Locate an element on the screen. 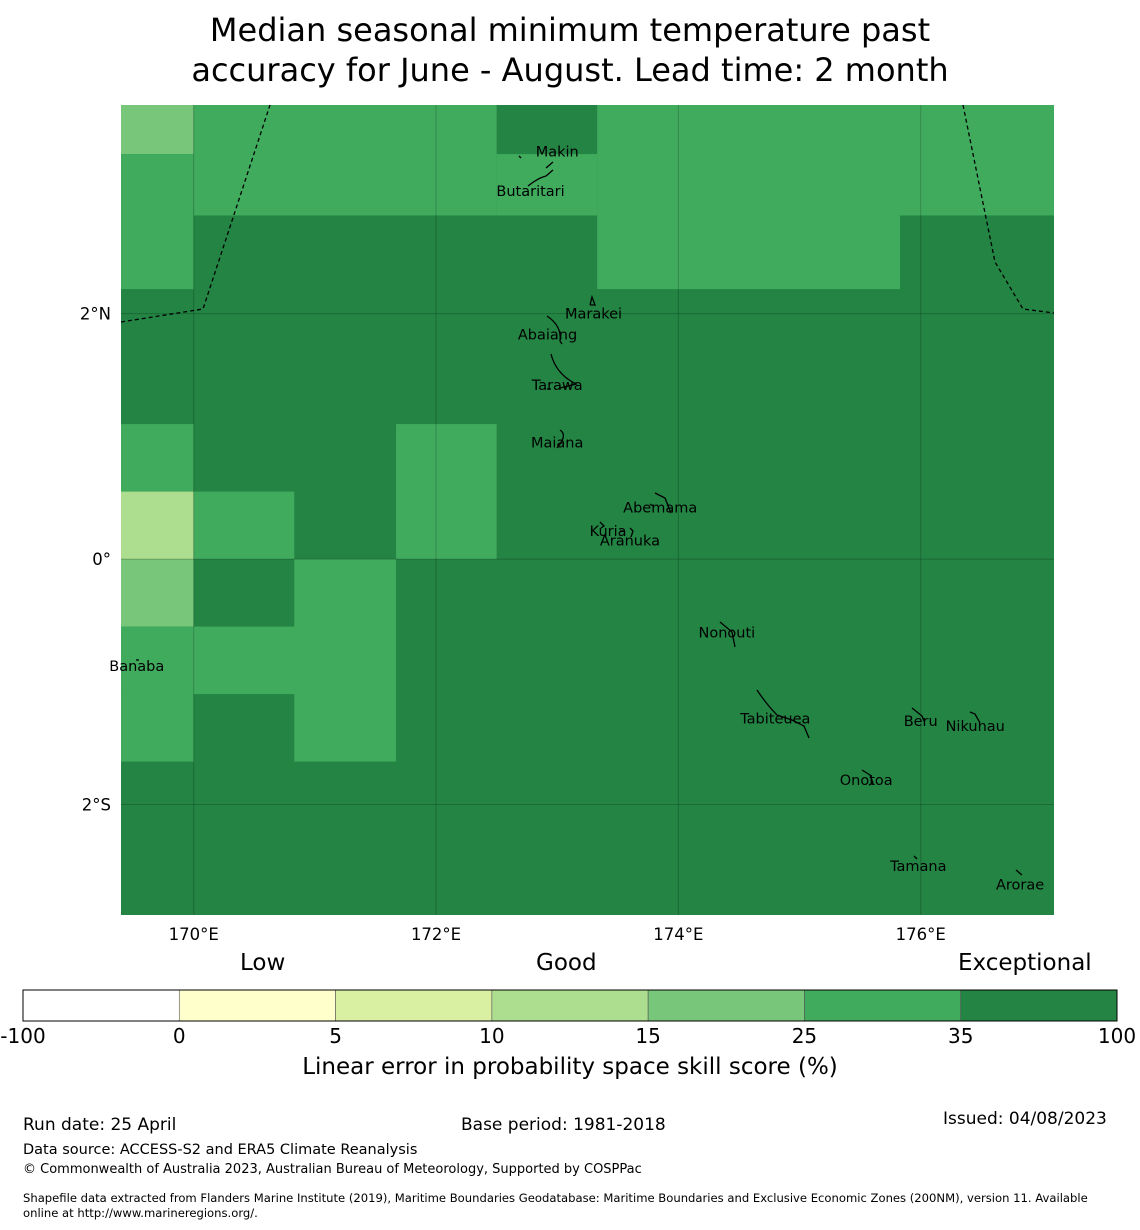 This screenshot has height=1230, width=1140. coast-butaritari is located at coordinates (540, 178).